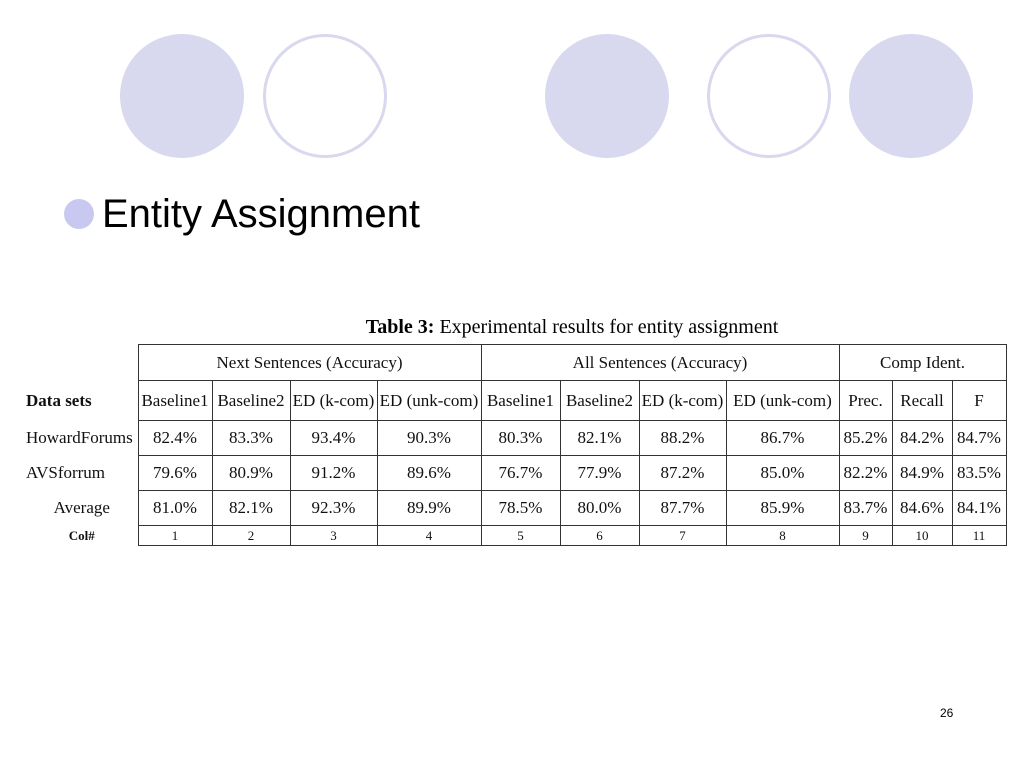 The image size is (1024, 768). I want to click on table-cell: 84.1%, so click(979, 508).